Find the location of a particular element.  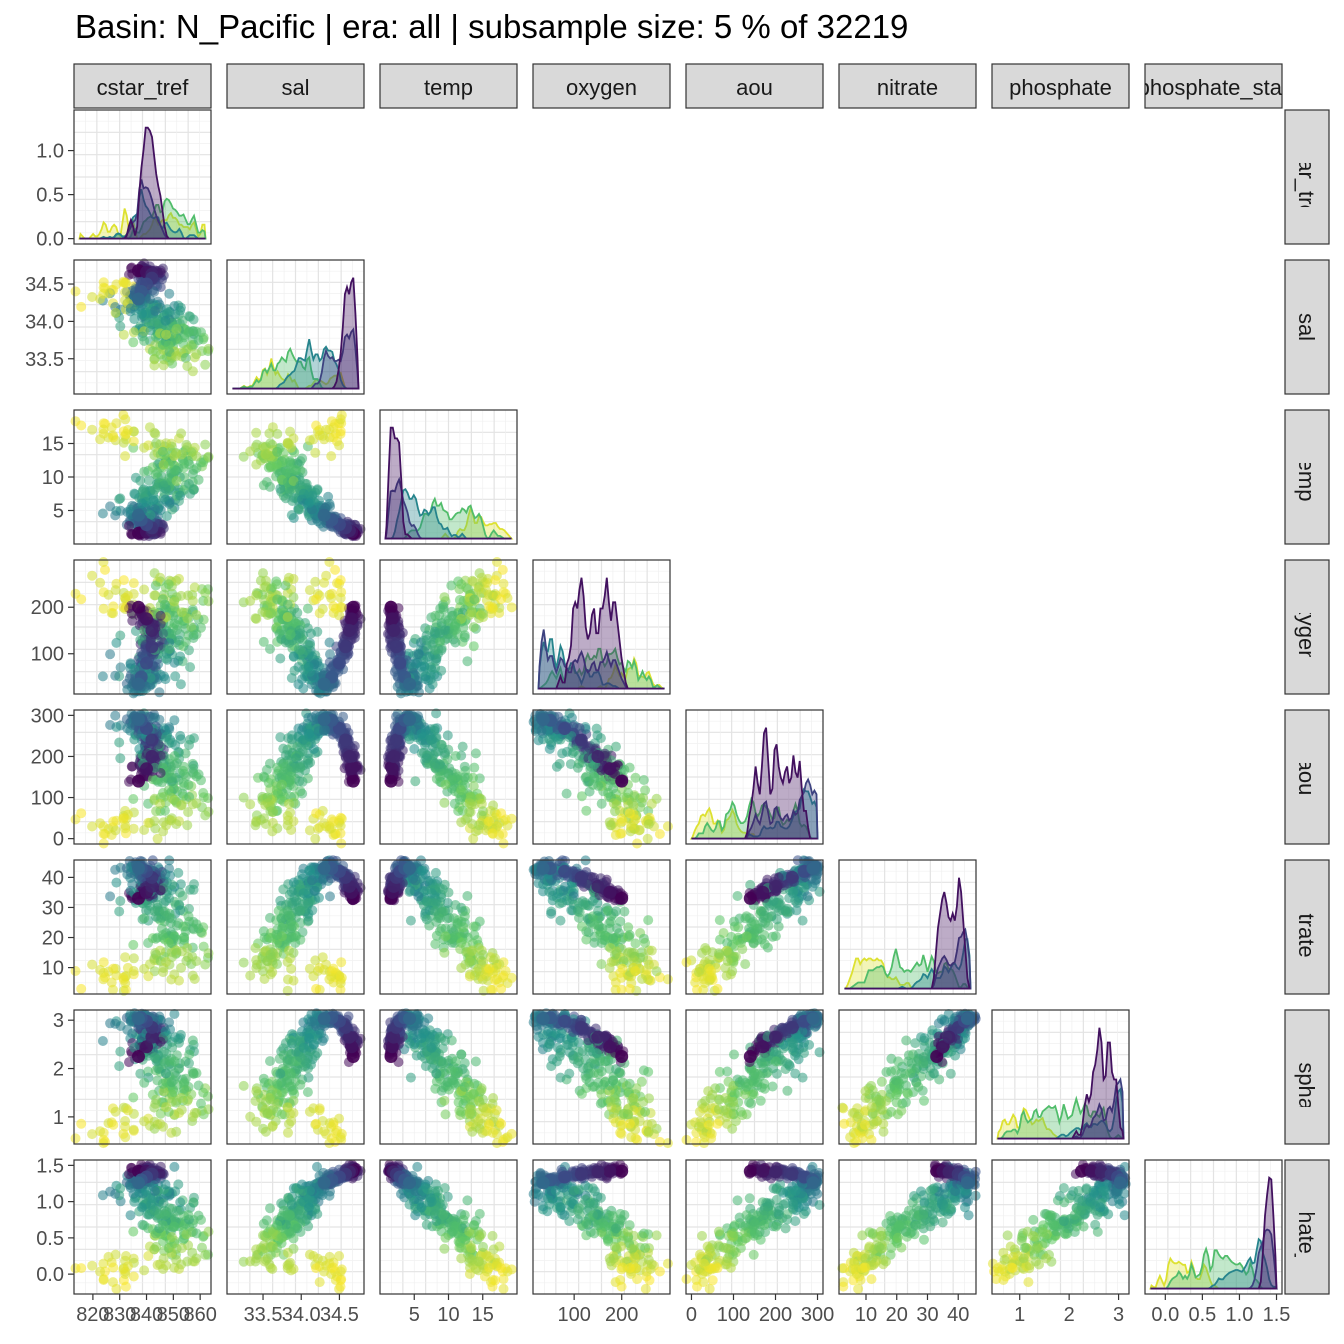

density-curve is located at coordinates (296, 333).